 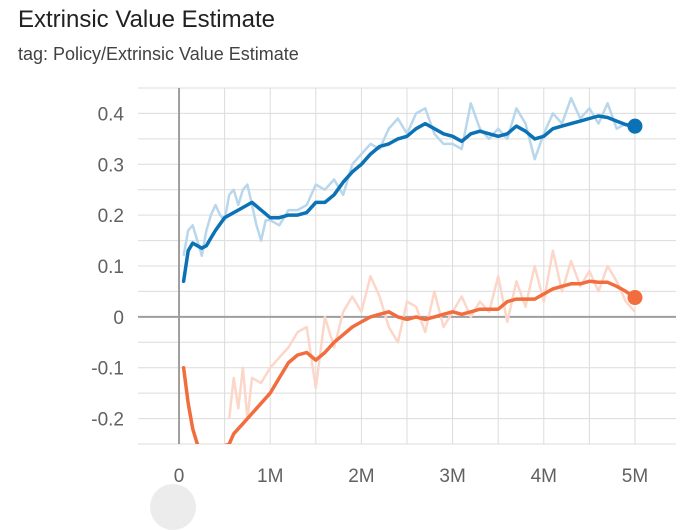 I want to click on y-tick-label: -0.2, so click(x=107, y=420).